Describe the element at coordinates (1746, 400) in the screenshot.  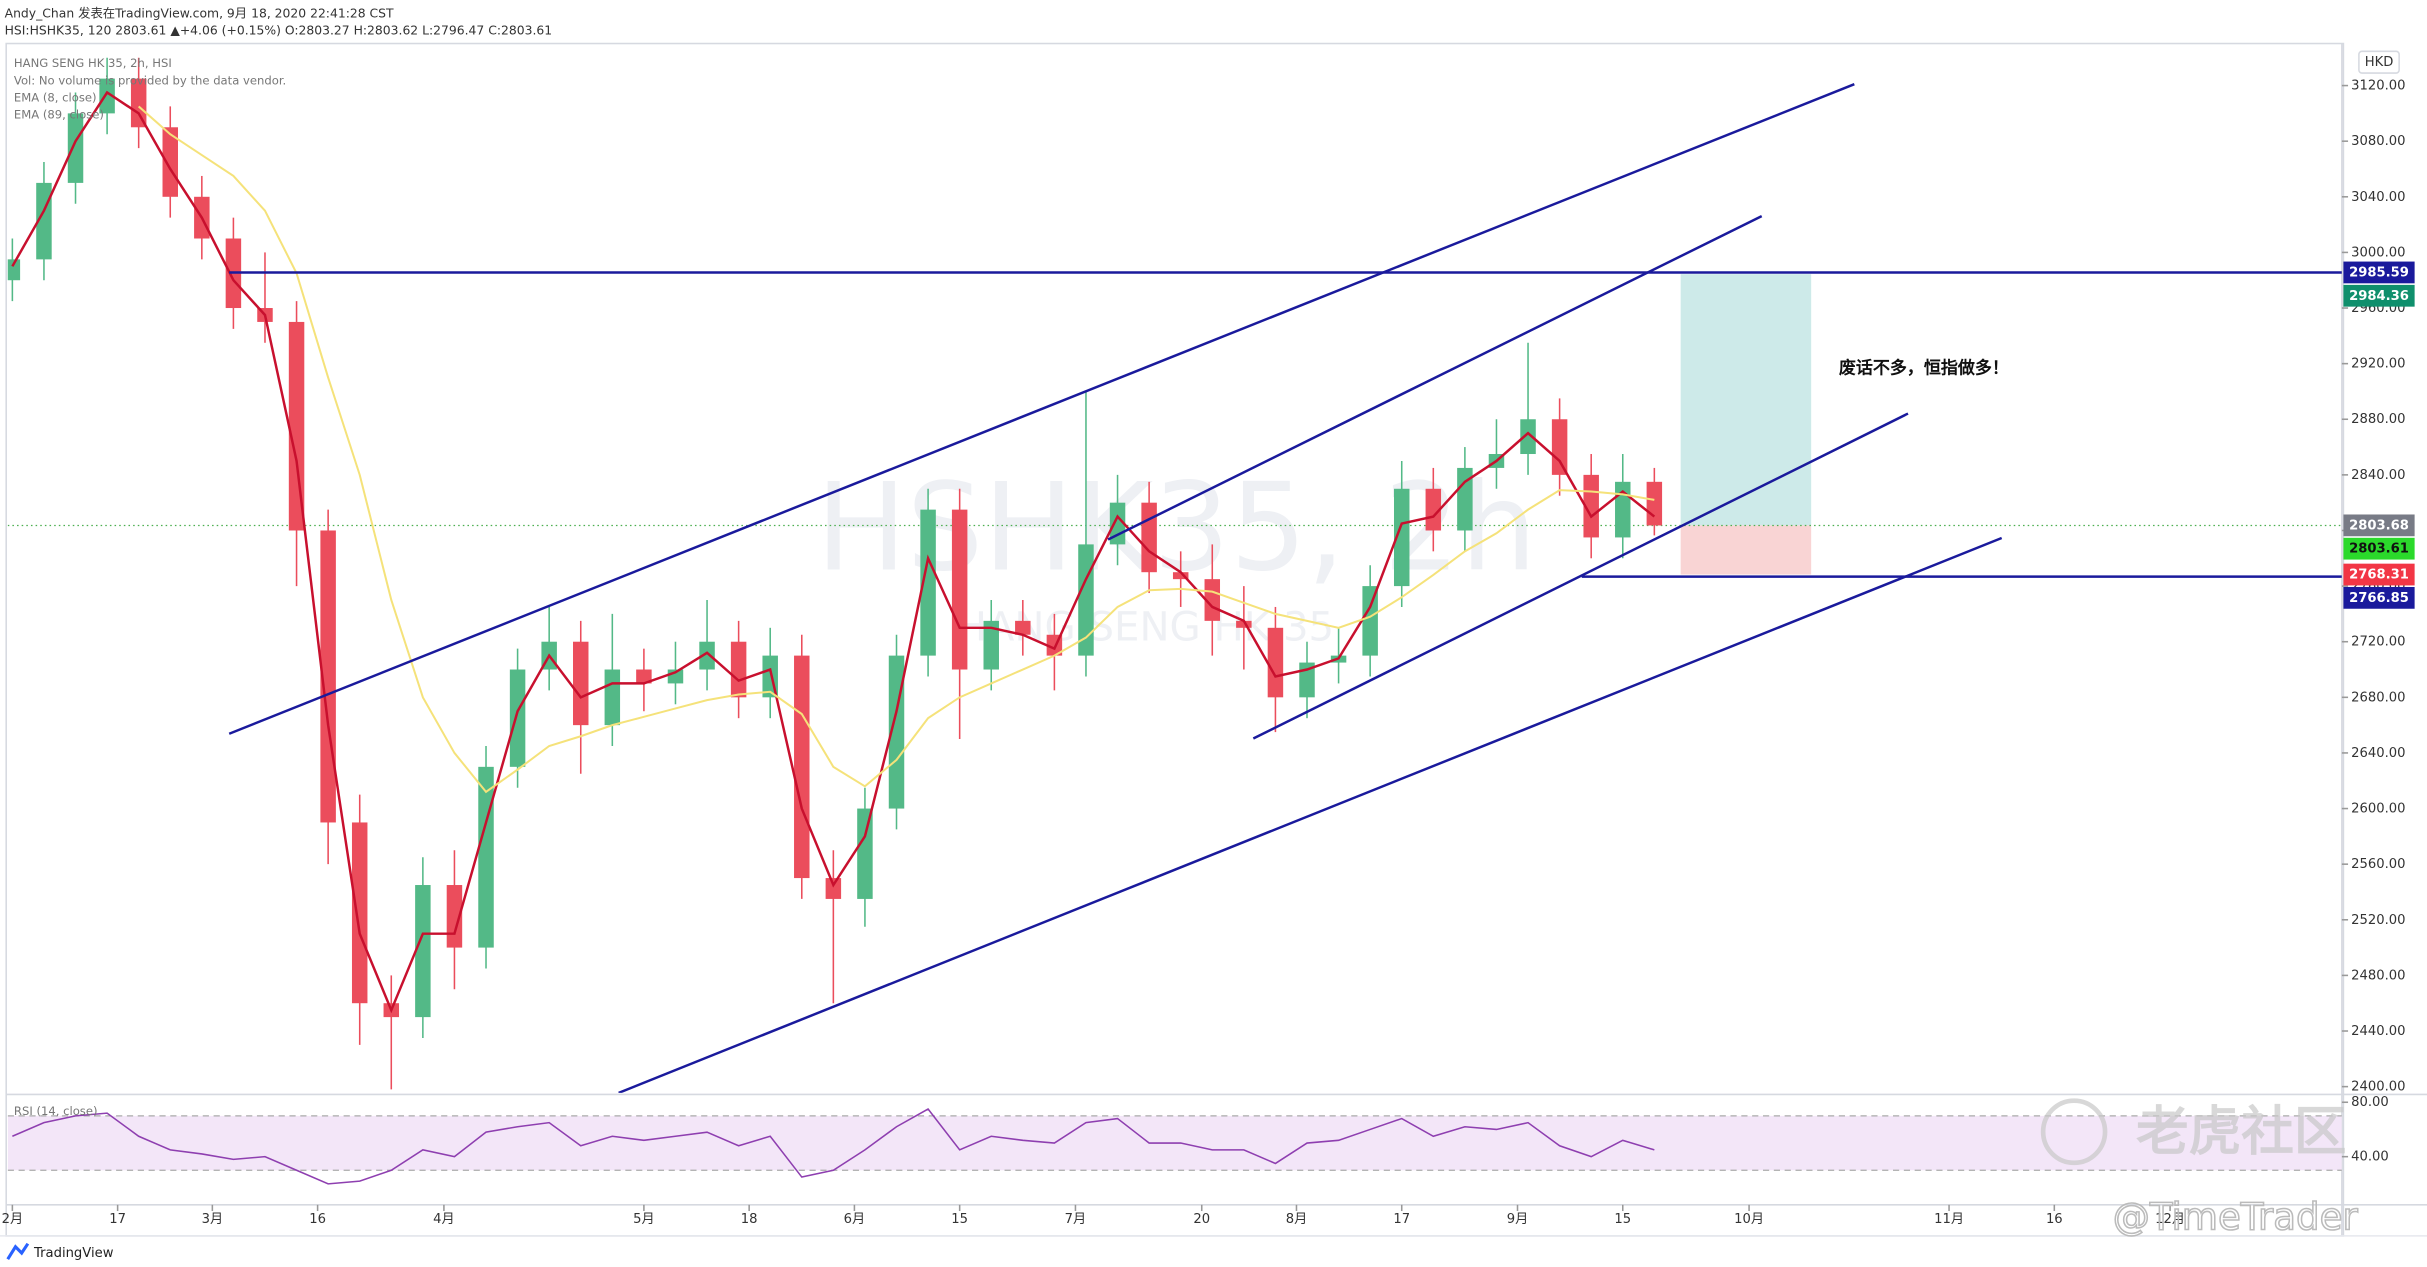
I see `target-zone` at that location.